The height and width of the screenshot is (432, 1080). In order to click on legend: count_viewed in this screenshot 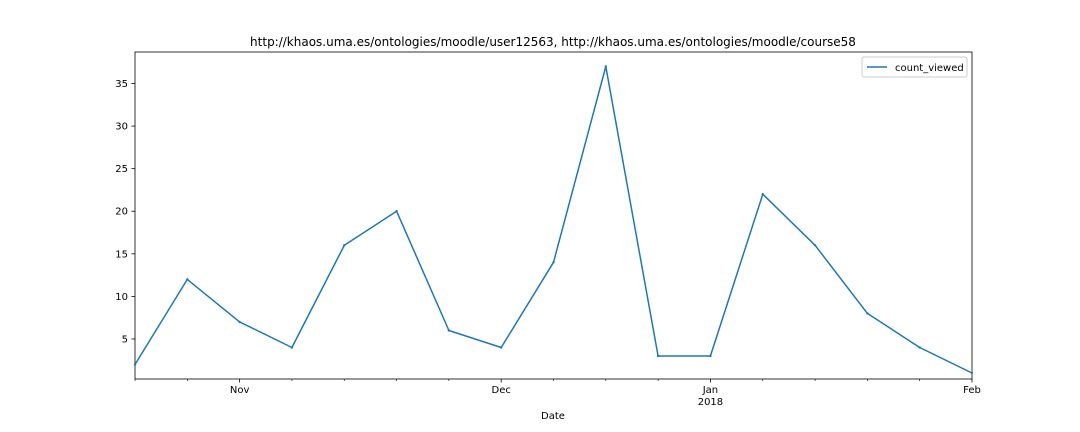, I will do `click(914, 67)`.